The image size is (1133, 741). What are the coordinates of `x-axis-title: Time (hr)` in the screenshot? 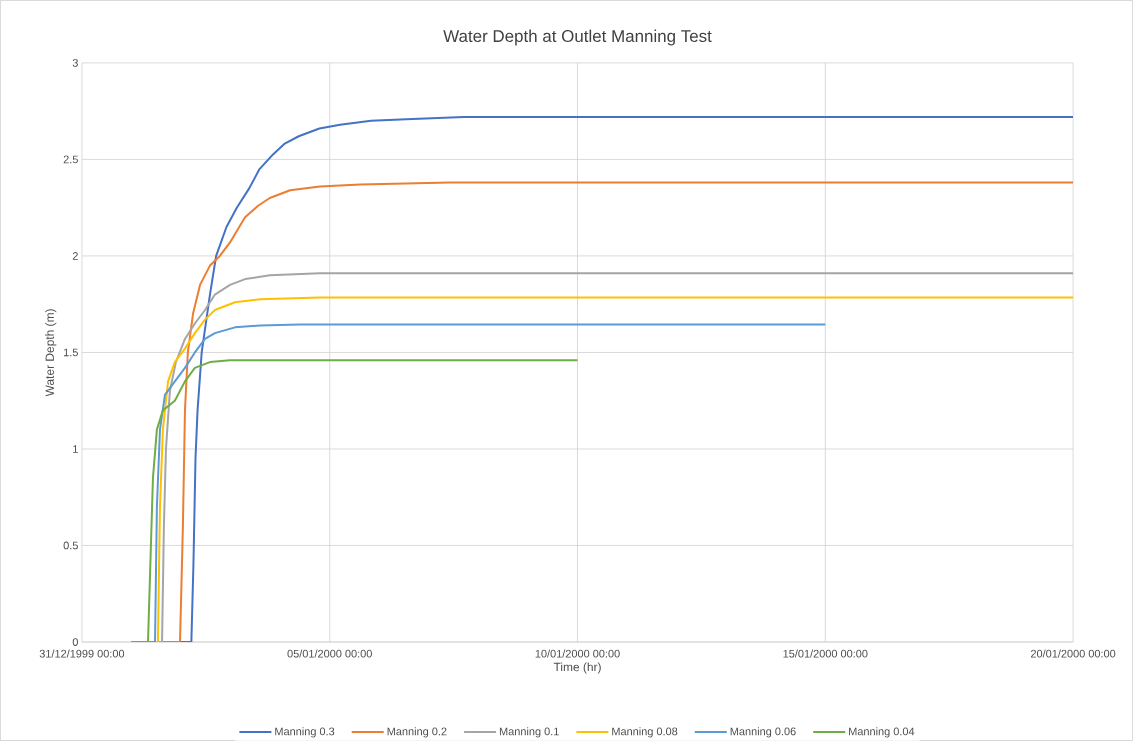 It's located at (577, 668).